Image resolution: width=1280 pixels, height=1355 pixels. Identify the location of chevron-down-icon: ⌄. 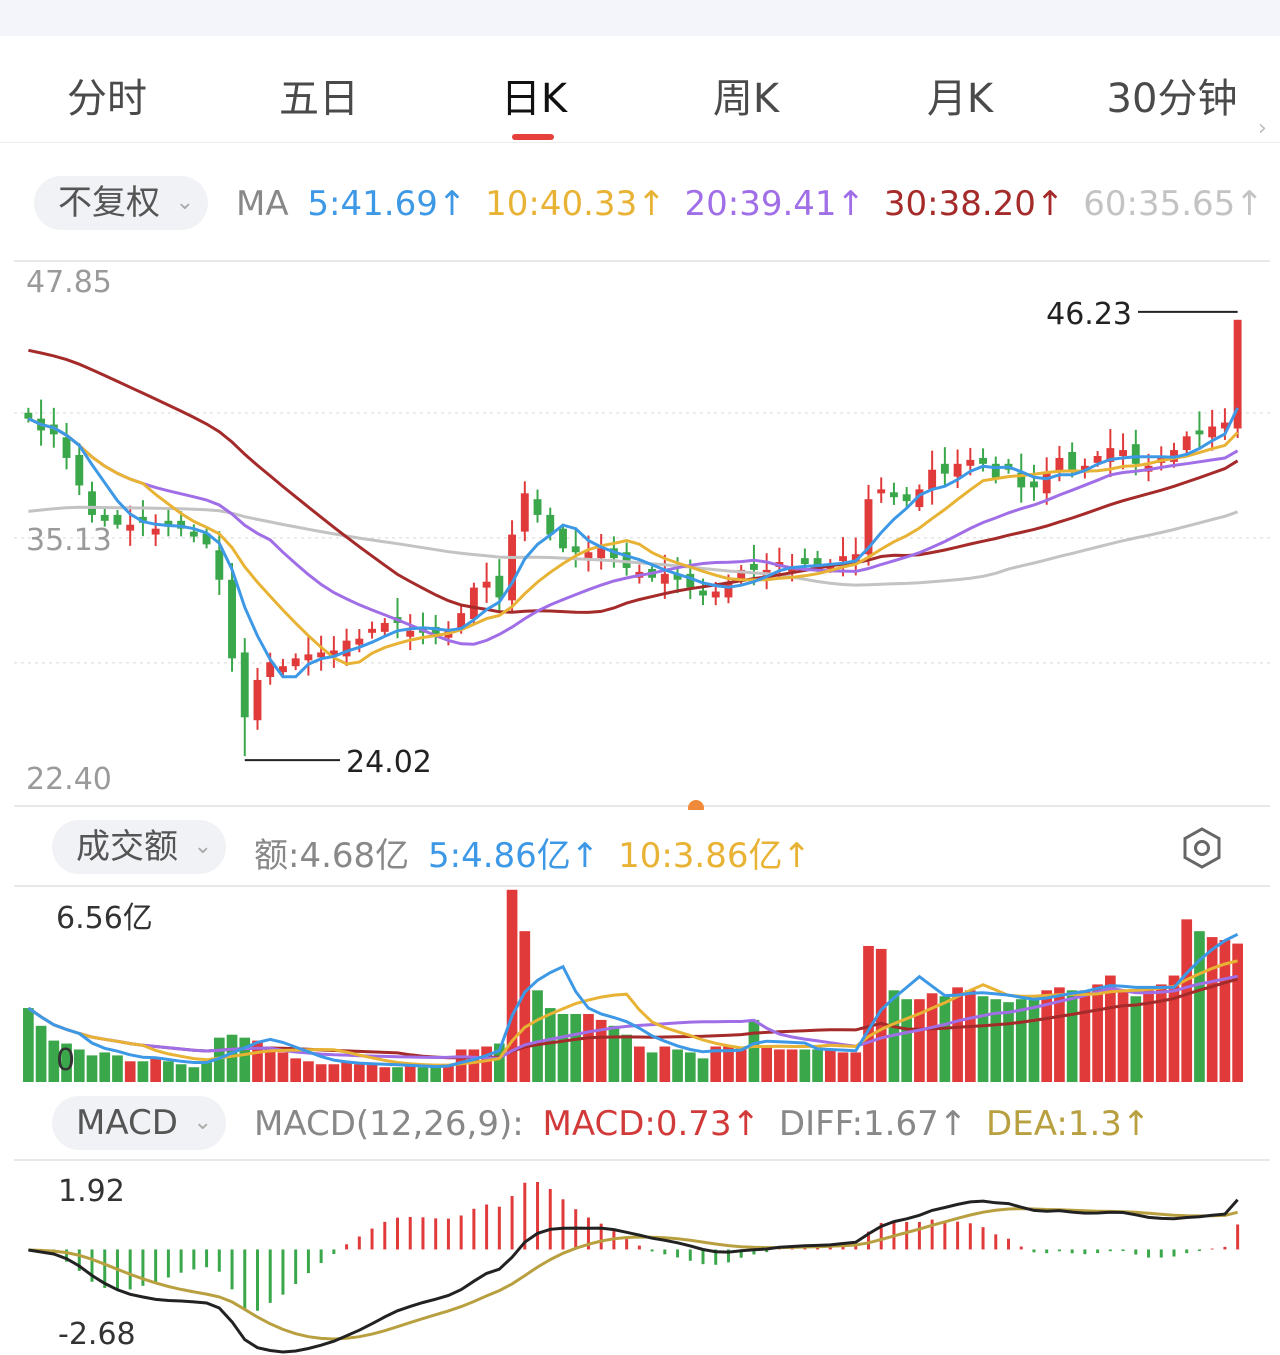
(202, 846).